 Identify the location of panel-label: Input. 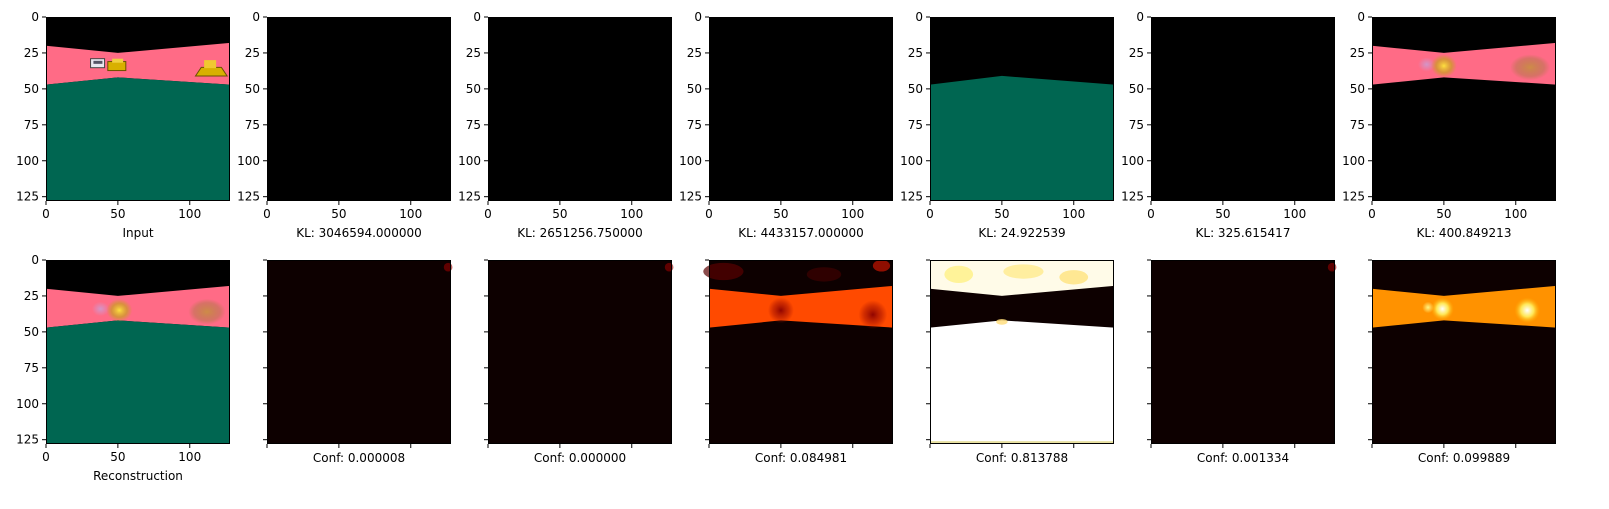
(137, 233).